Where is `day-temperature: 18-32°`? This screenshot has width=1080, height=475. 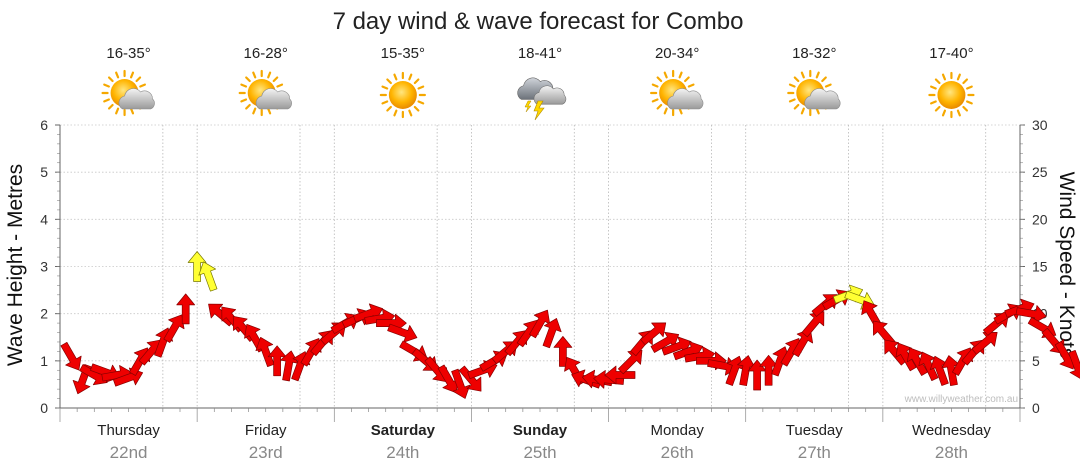
day-temperature: 18-32° is located at coordinates (814, 53).